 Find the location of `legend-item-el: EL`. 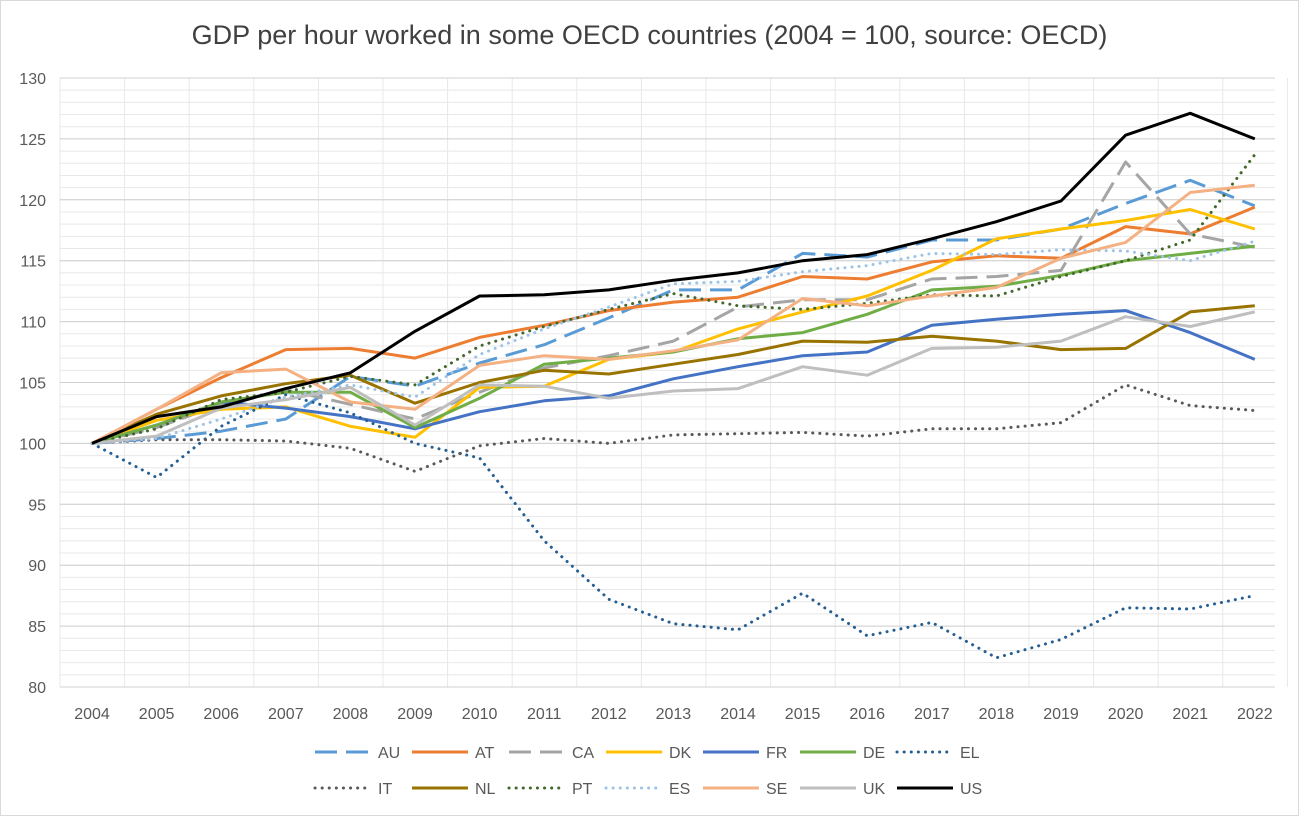

legend-item-el: EL is located at coordinates (937, 753).